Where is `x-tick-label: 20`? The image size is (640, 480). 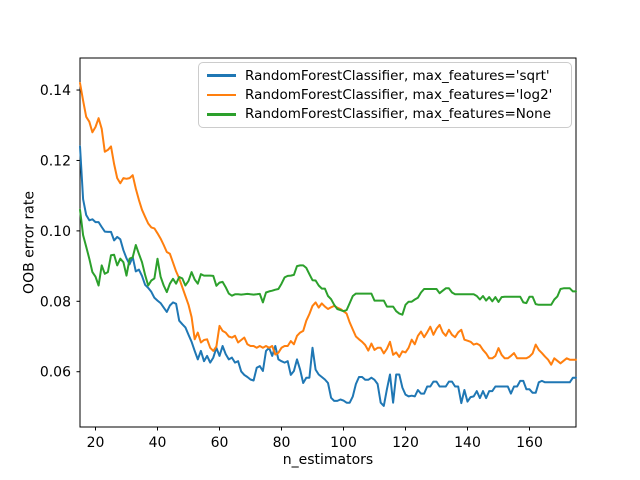 x-tick-label: 20 is located at coordinates (96, 443).